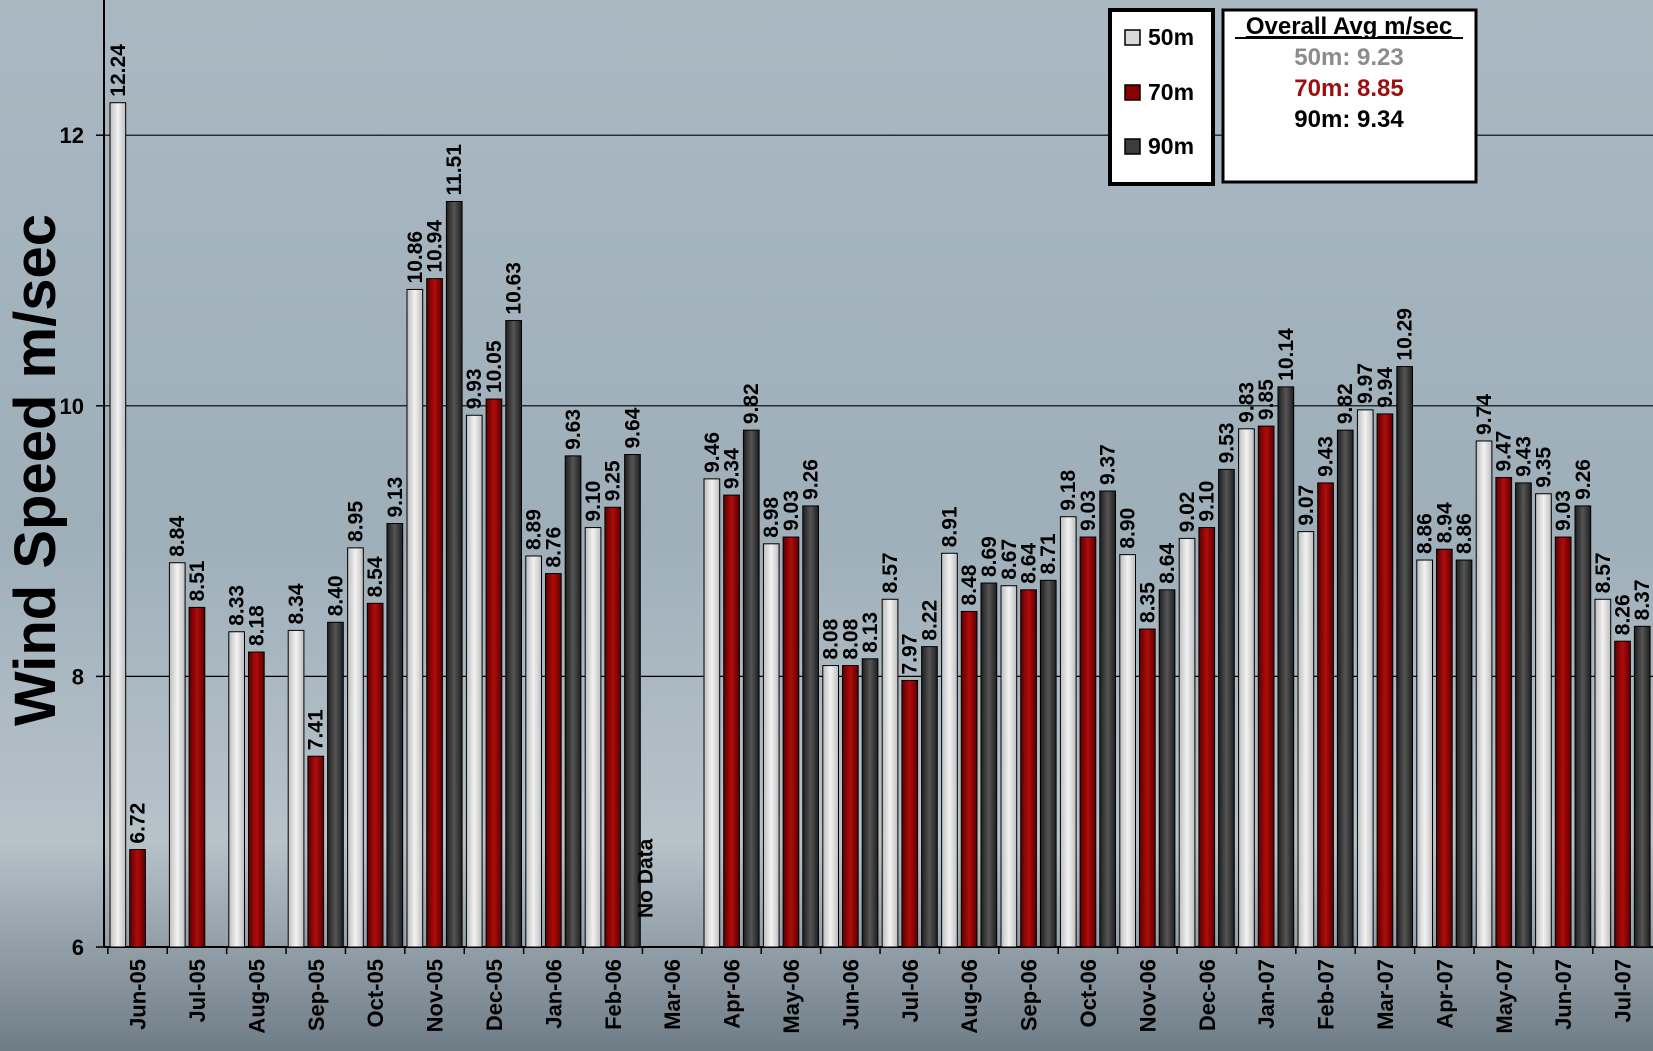  I want to click on overall-average-50m: 50m: 9.23, so click(1348, 57).